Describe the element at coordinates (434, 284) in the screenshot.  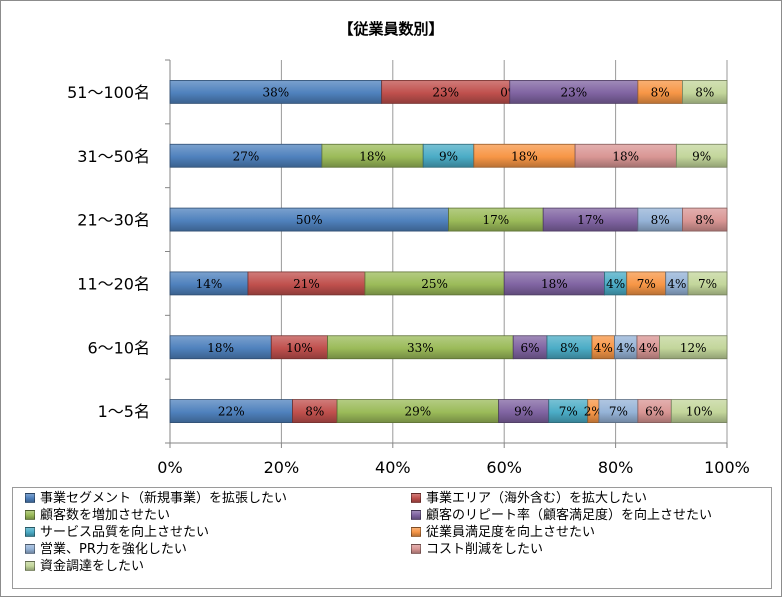
I see `data-label: 25%` at that location.